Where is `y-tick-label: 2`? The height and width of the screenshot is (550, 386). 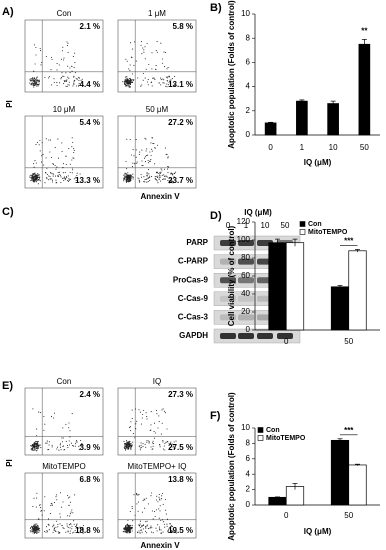 y-tick-label: 2 is located at coordinates (248, 489).